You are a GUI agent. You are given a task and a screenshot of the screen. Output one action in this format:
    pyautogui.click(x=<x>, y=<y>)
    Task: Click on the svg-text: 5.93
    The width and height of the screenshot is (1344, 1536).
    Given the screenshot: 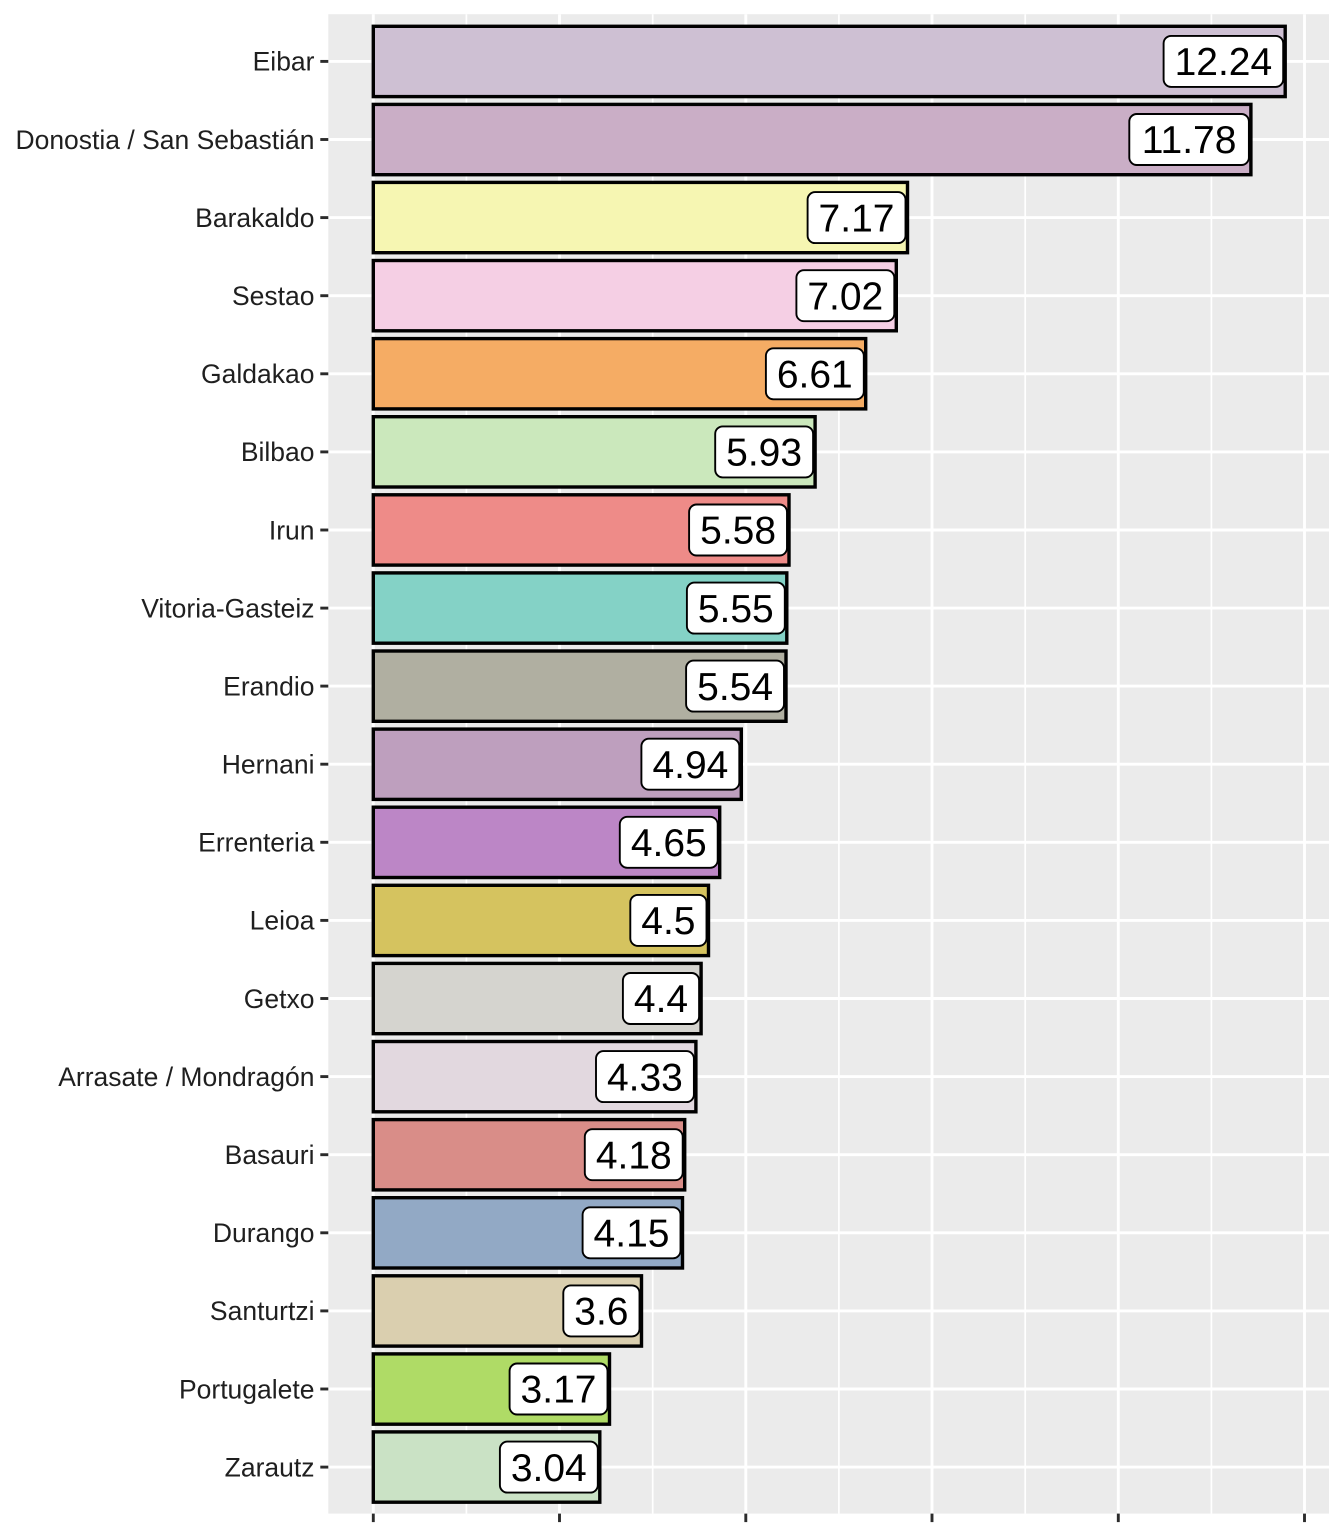 What is the action you would take?
    pyautogui.click(x=764, y=453)
    